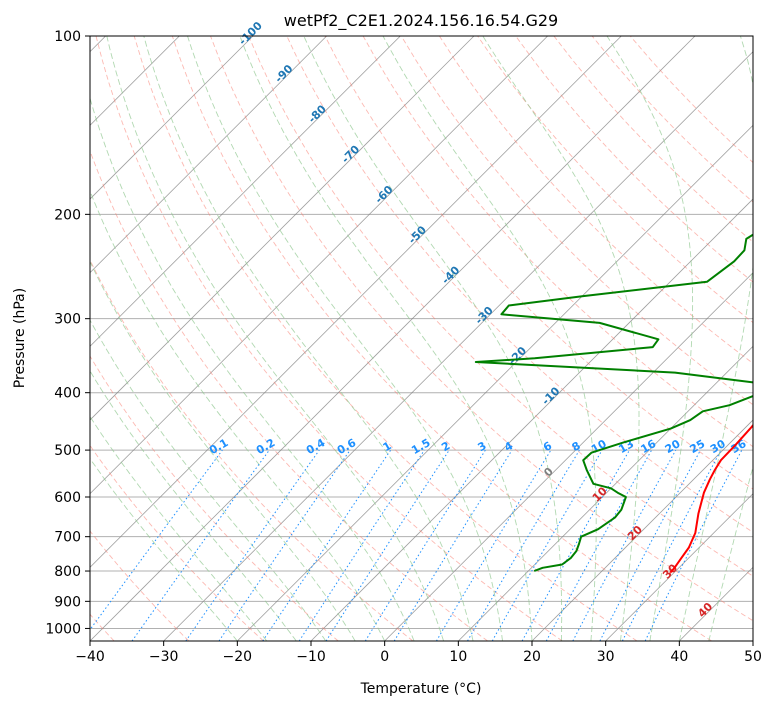 The image size is (775, 708). Describe the element at coordinates (67, 320) in the screenshot. I see `y-tick-label: 300` at that location.